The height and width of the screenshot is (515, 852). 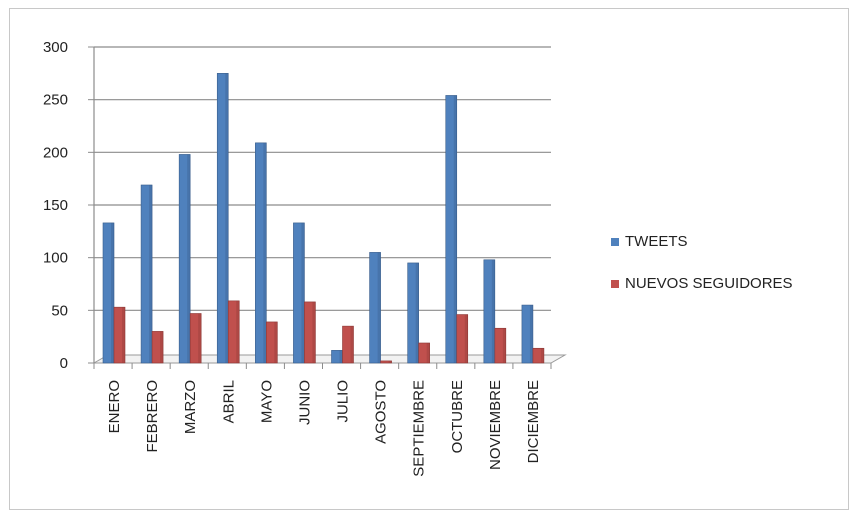 I want to click on bar-nuevos-seguidores-marzo, so click(x=195, y=338).